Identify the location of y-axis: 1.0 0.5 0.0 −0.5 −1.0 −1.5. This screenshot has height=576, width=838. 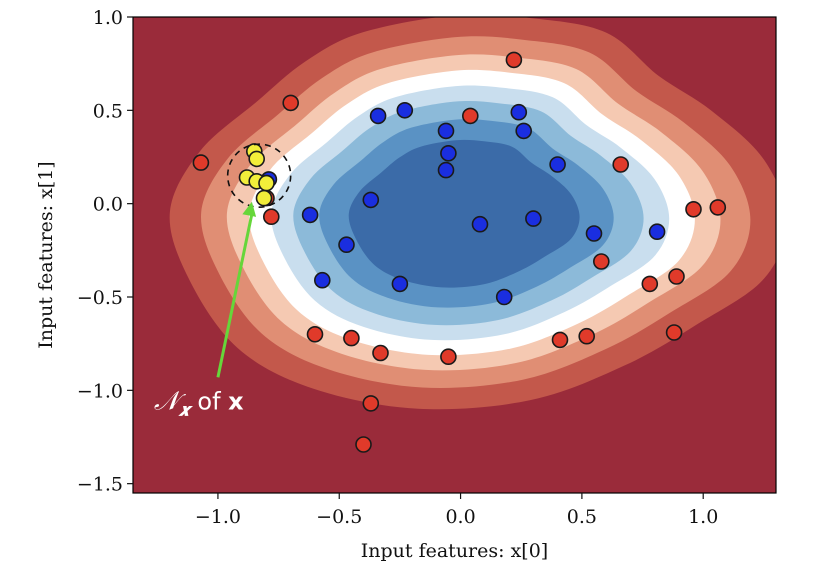
(105, 251).